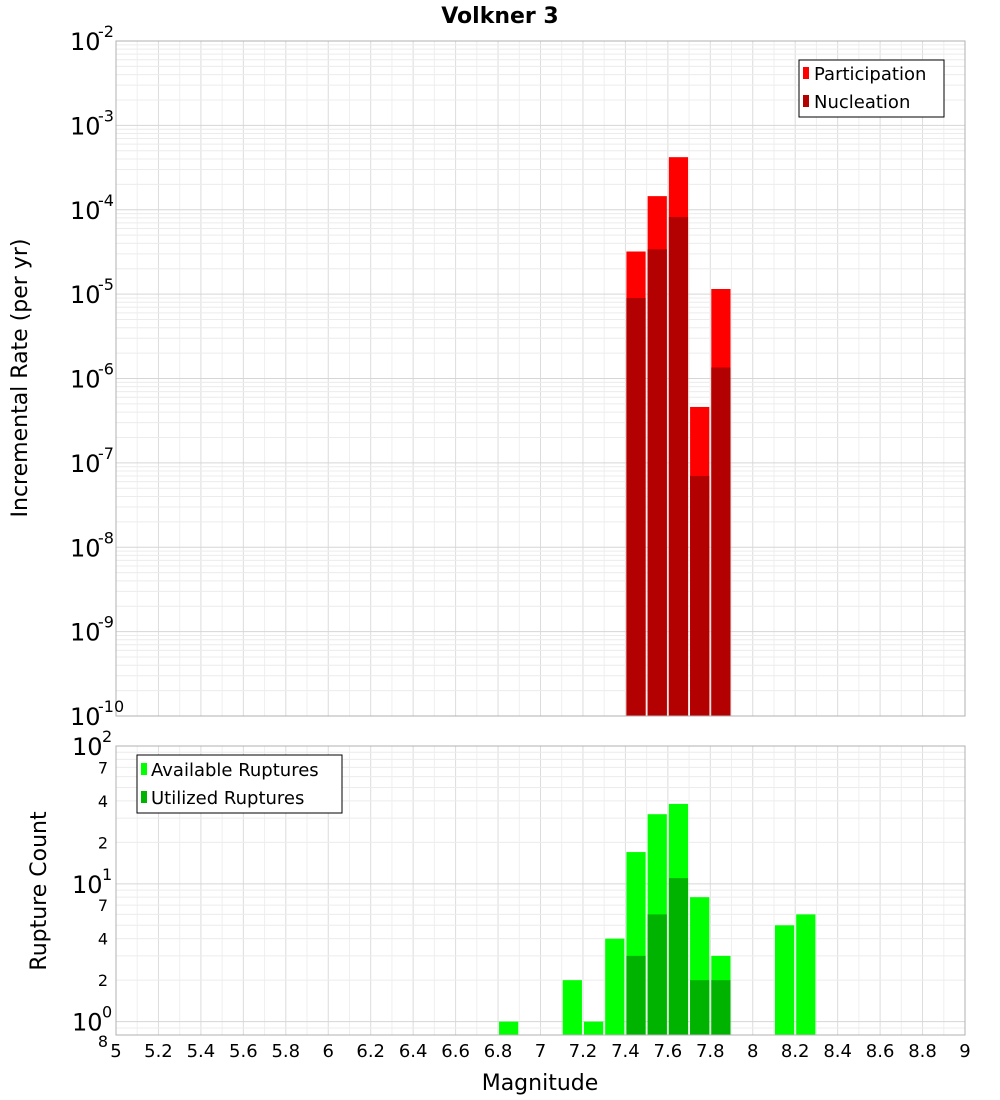 This screenshot has height=1100, width=1000. What do you see at coordinates (678, 466) in the screenshot?
I see `bar-nucleation-7.65` at bounding box center [678, 466].